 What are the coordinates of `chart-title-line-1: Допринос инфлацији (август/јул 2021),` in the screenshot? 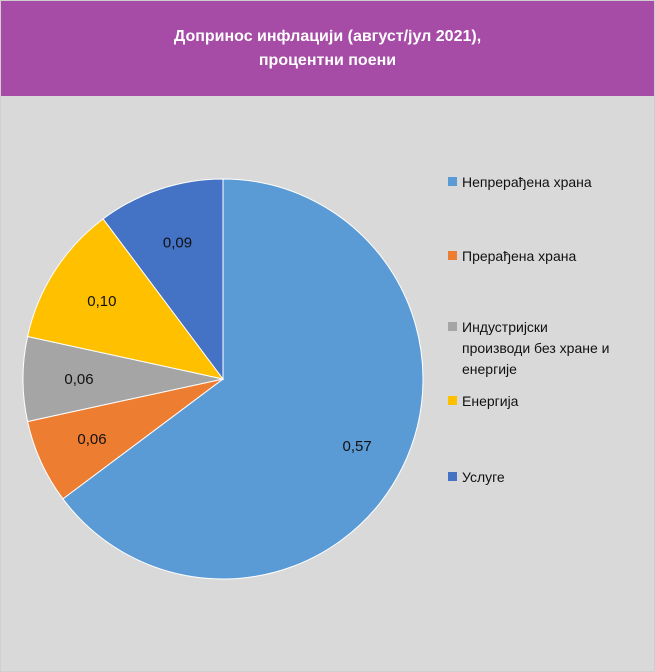 It's located at (327, 36).